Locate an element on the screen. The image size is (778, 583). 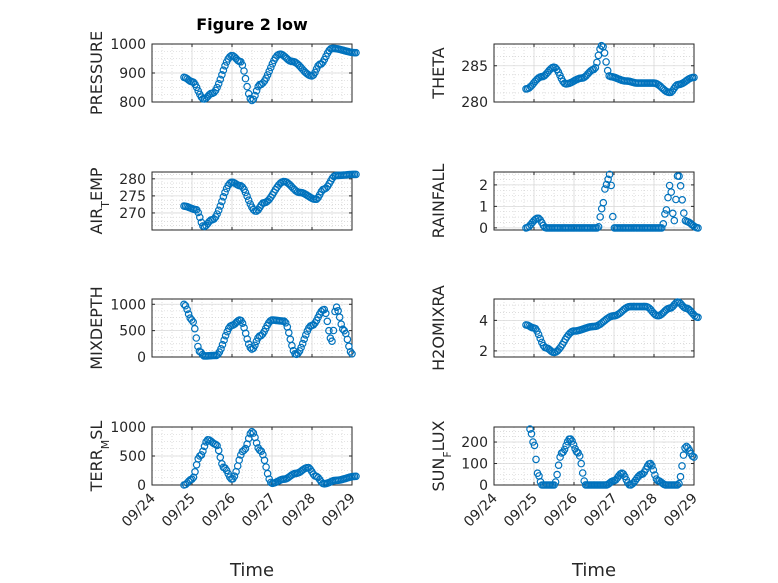
subplot-rainfall: 0 1 2 RAINFALL is located at coordinates (565, 201).